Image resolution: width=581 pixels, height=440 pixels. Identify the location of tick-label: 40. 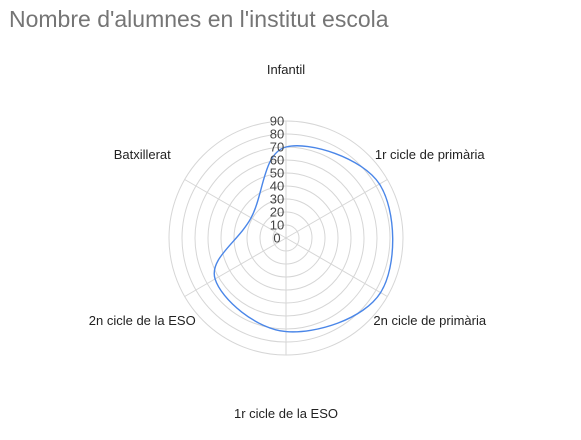
(277, 186).